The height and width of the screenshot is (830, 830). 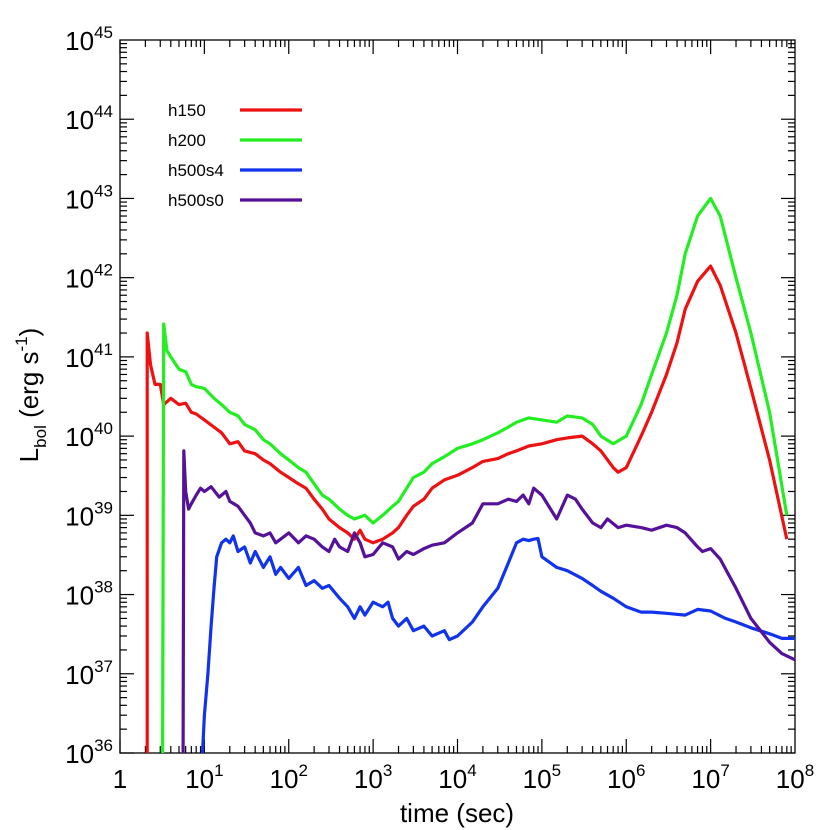 I want to click on legend-label-h500s0: h500s0, so click(x=196, y=200).